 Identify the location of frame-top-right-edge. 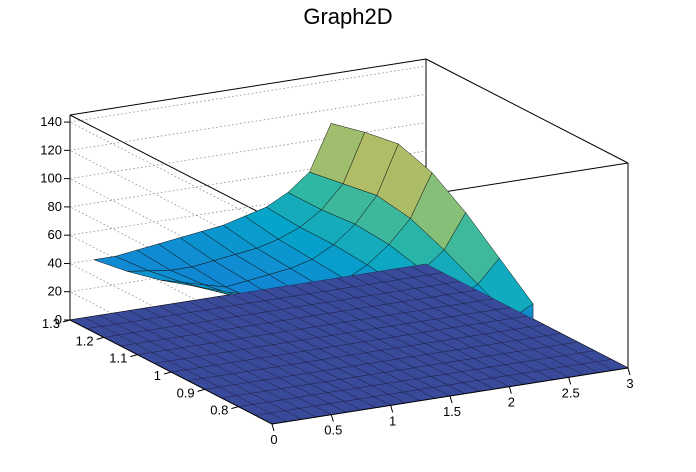
(527, 111).